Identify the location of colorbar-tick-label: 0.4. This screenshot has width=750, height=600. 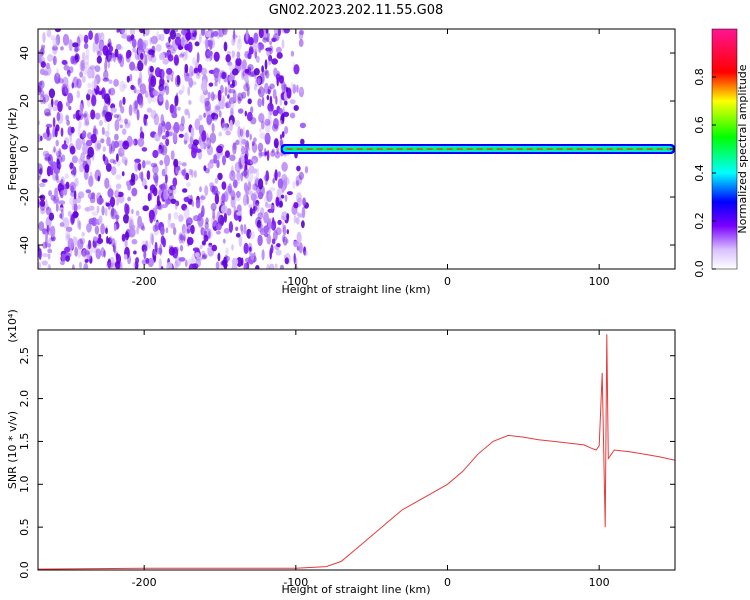
(699, 173).